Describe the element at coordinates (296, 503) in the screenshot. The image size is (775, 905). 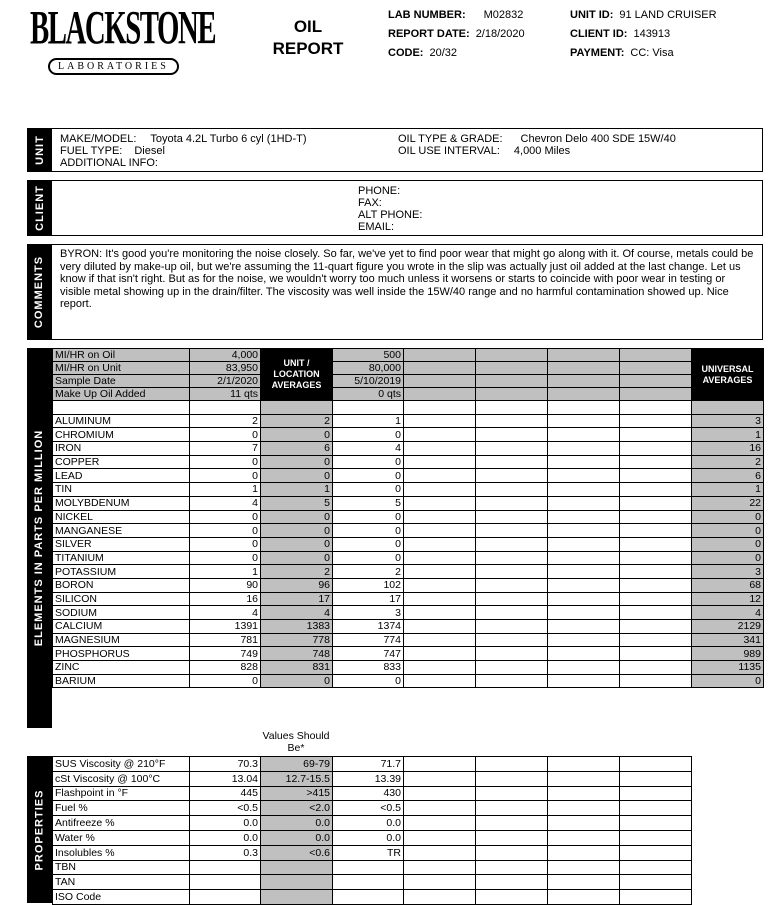
I see `unit-average: 5` at that location.